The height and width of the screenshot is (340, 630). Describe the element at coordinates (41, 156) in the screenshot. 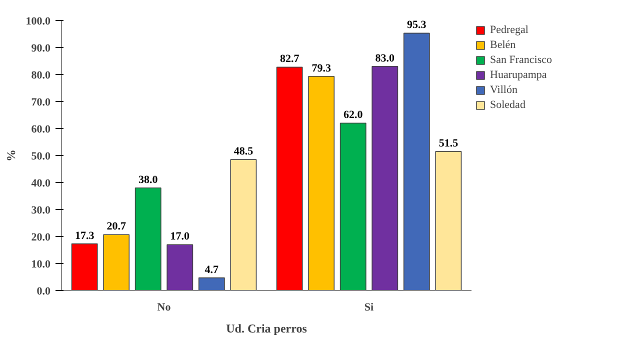

I see `y-tick-label: 50.0` at that location.